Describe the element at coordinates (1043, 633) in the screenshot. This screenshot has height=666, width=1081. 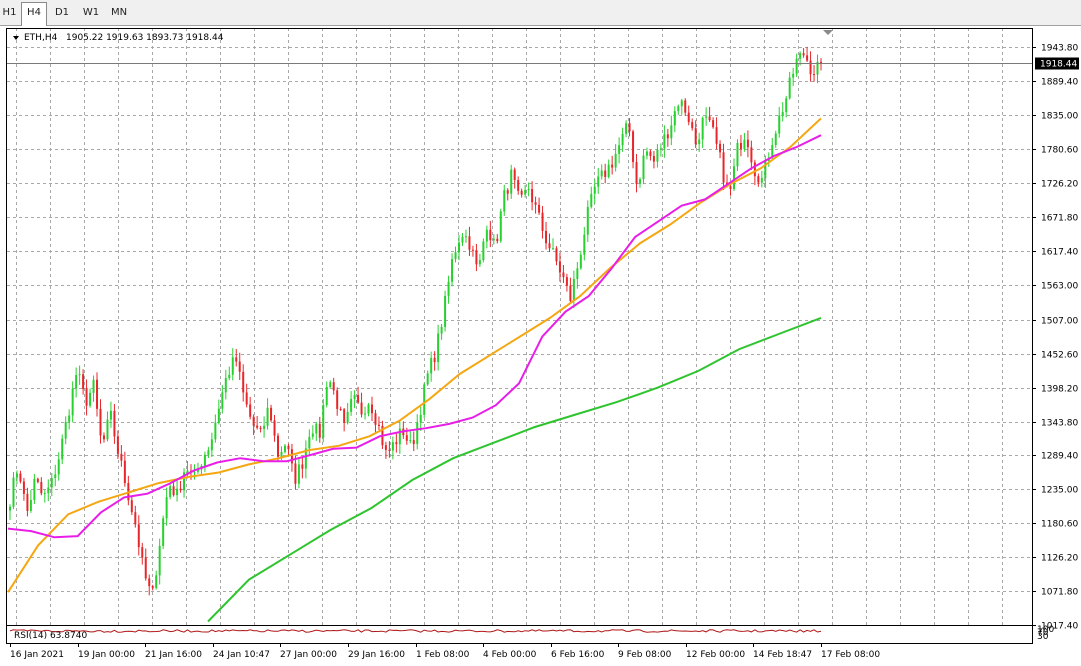
I see `rsi-scale-label: 70` at that location.